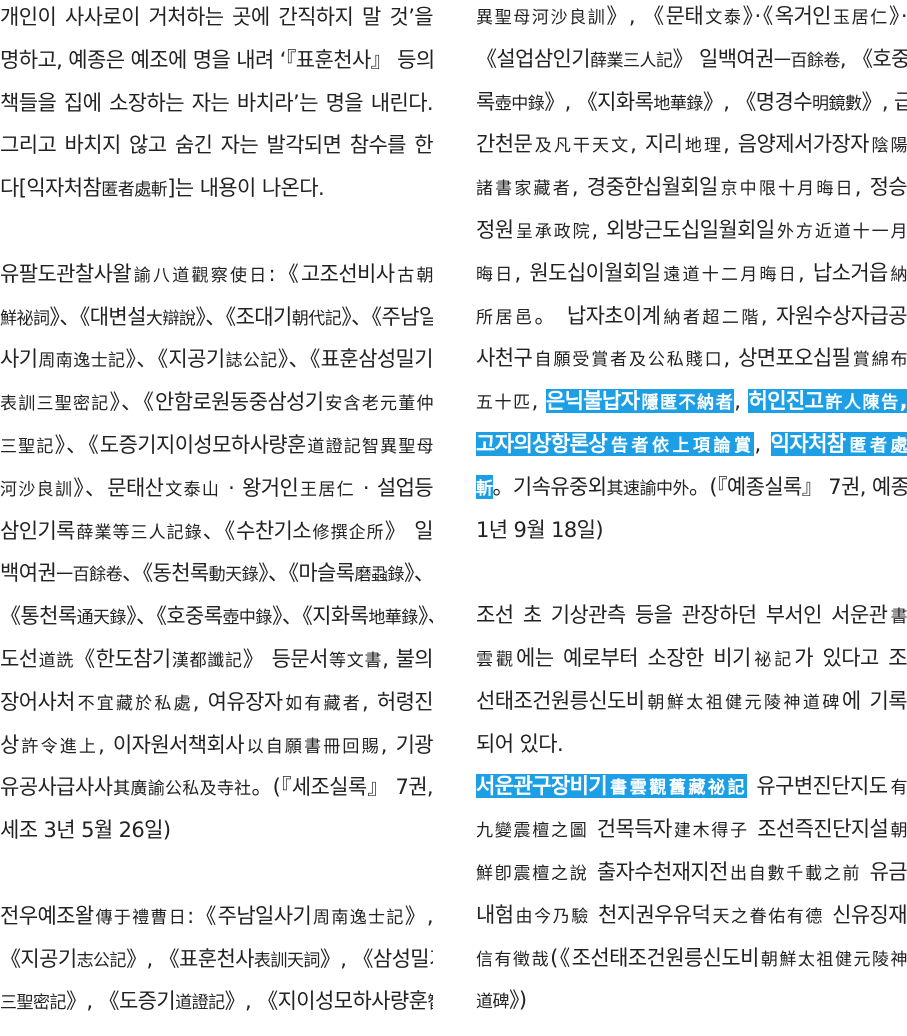 Image resolution: width=907 pixels, height=1036 pixels. I want to click on text-segment: 雲觀에는 예로부터 소장한 비기祕記가 있다고 조, so click(691, 657).